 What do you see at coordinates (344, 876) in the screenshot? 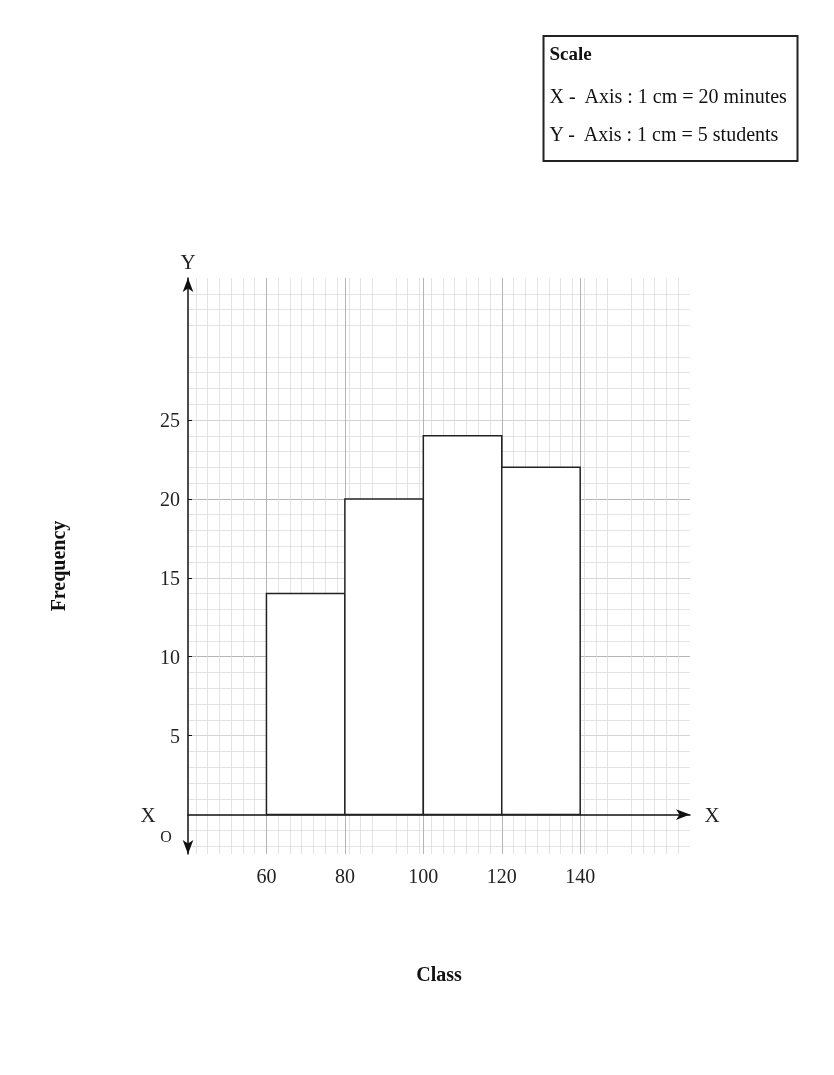
I see `x-tick-label: 80` at bounding box center [344, 876].